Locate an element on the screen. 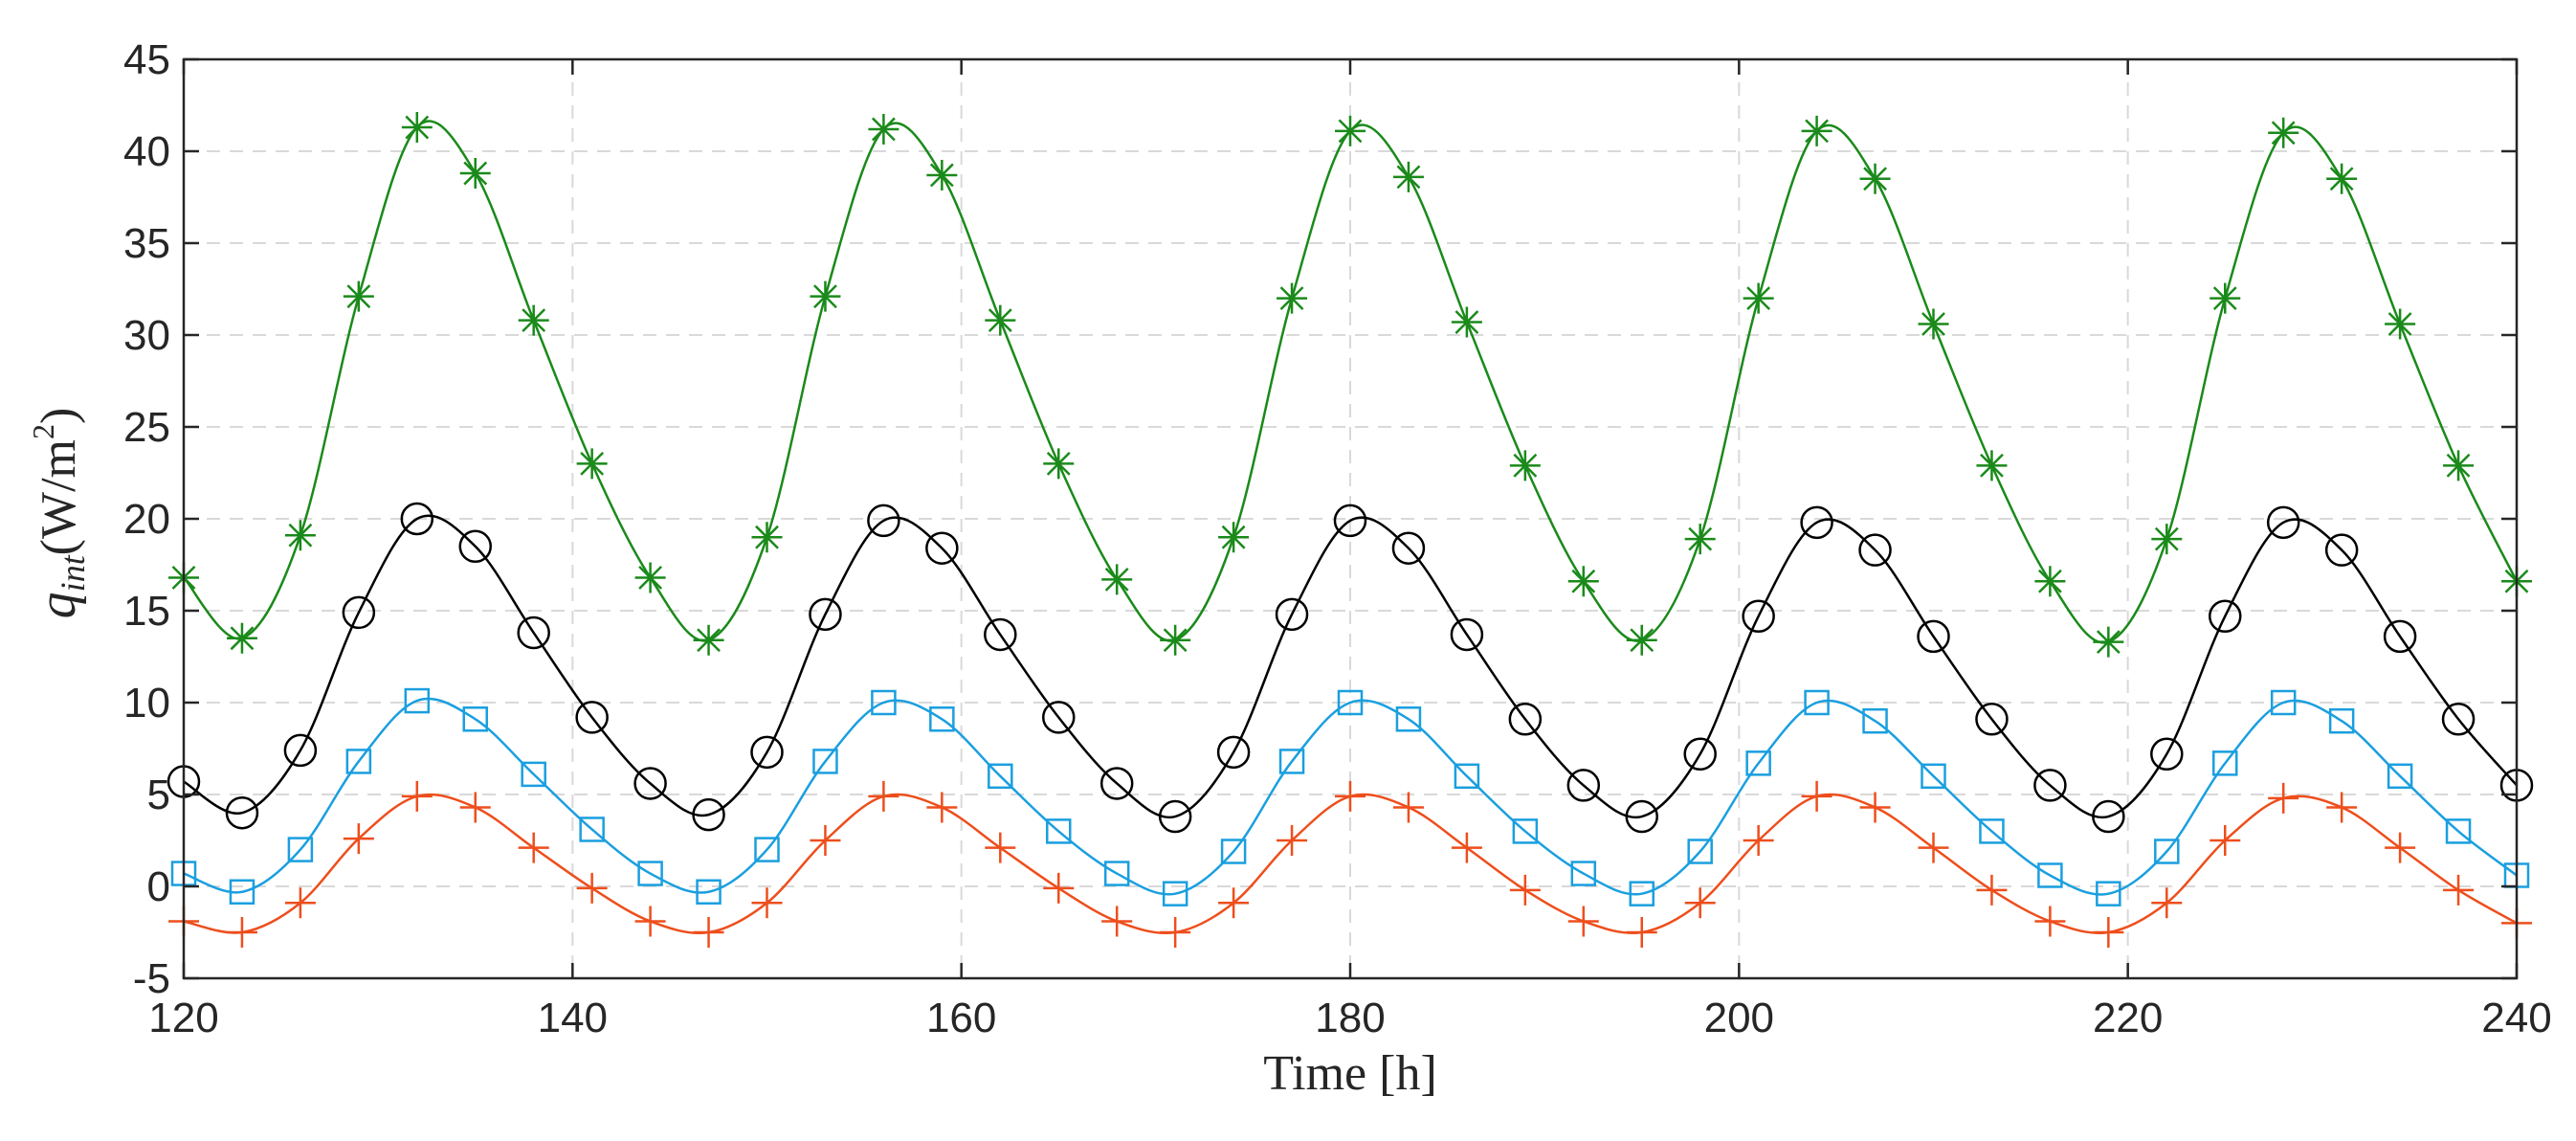  x-tick-label: 140 is located at coordinates (573, 1018).